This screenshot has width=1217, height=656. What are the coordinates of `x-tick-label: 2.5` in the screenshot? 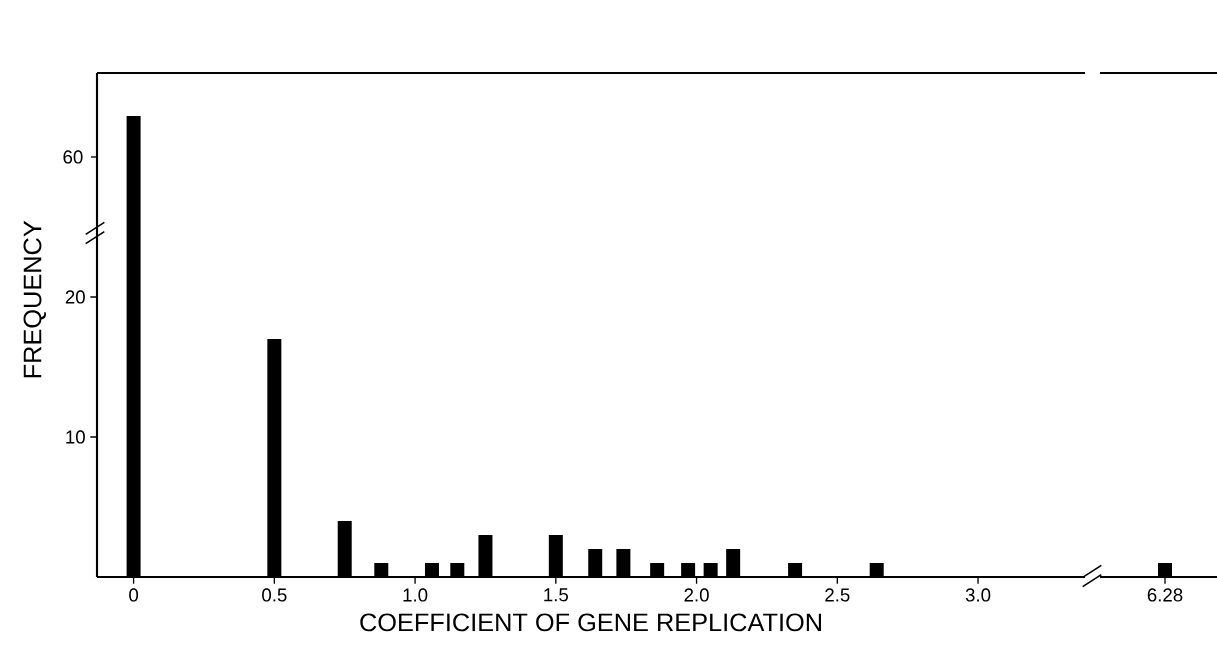 It's located at (837, 595).